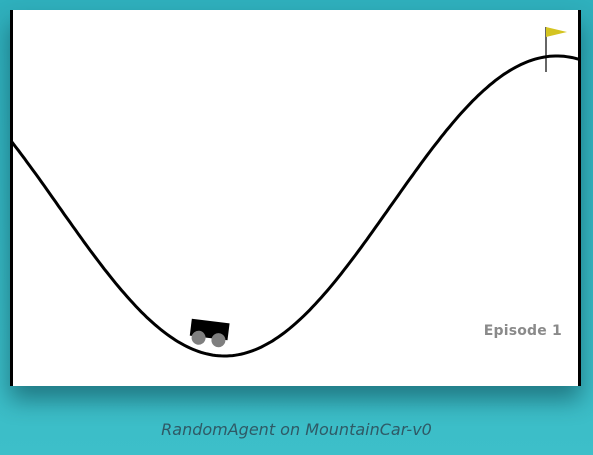 This screenshot has height=455, width=593. I want to click on right-border, so click(579, 198).